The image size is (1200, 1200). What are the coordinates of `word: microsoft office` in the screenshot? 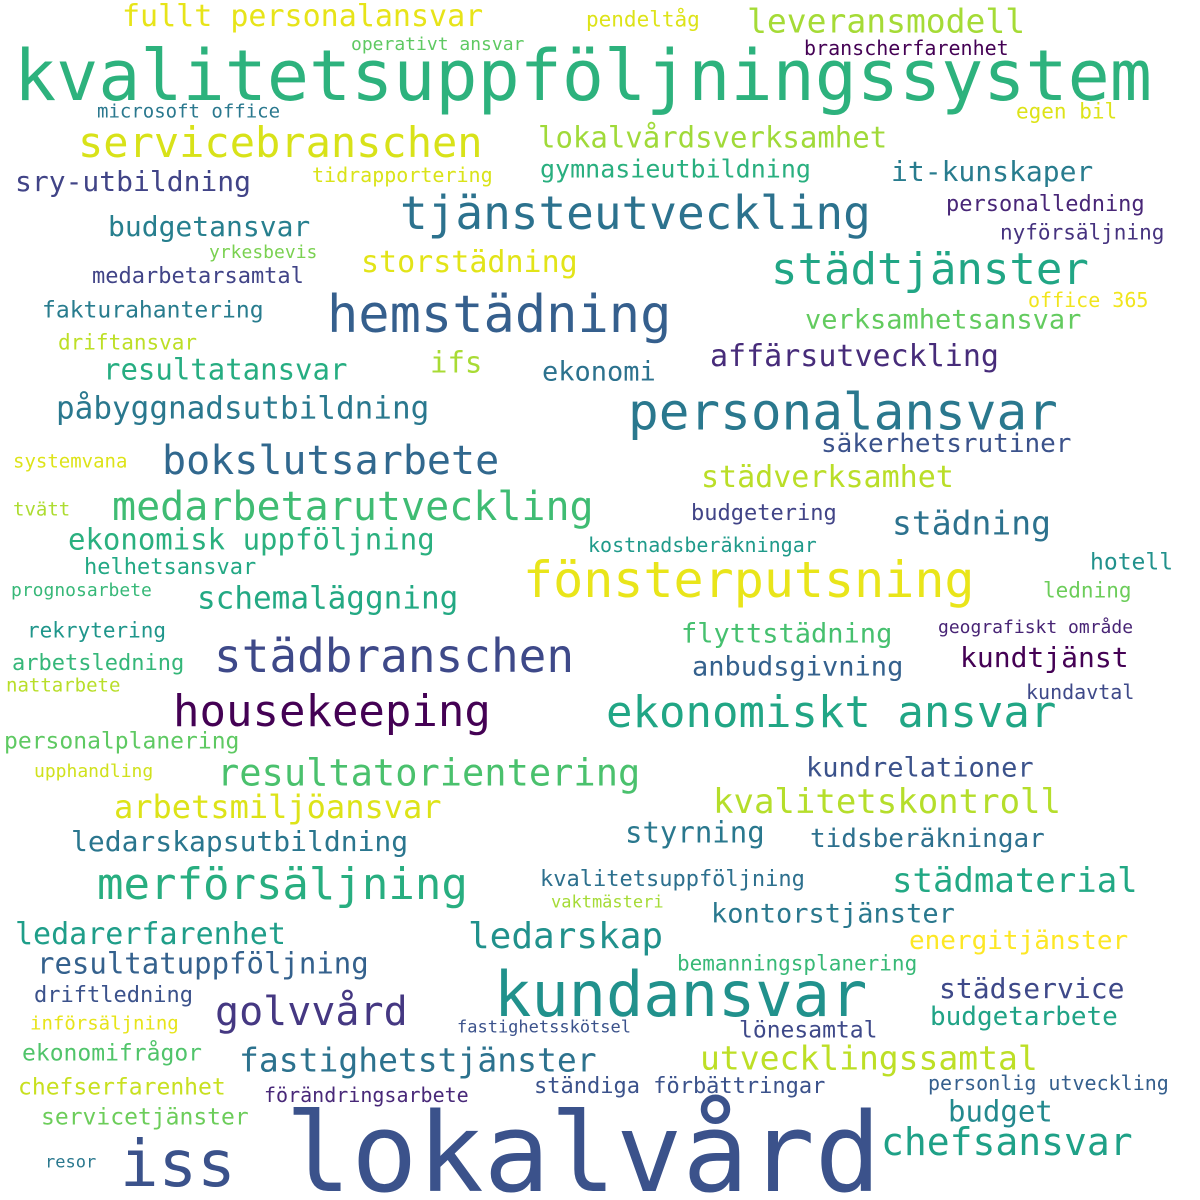 It's located at (189, 111).